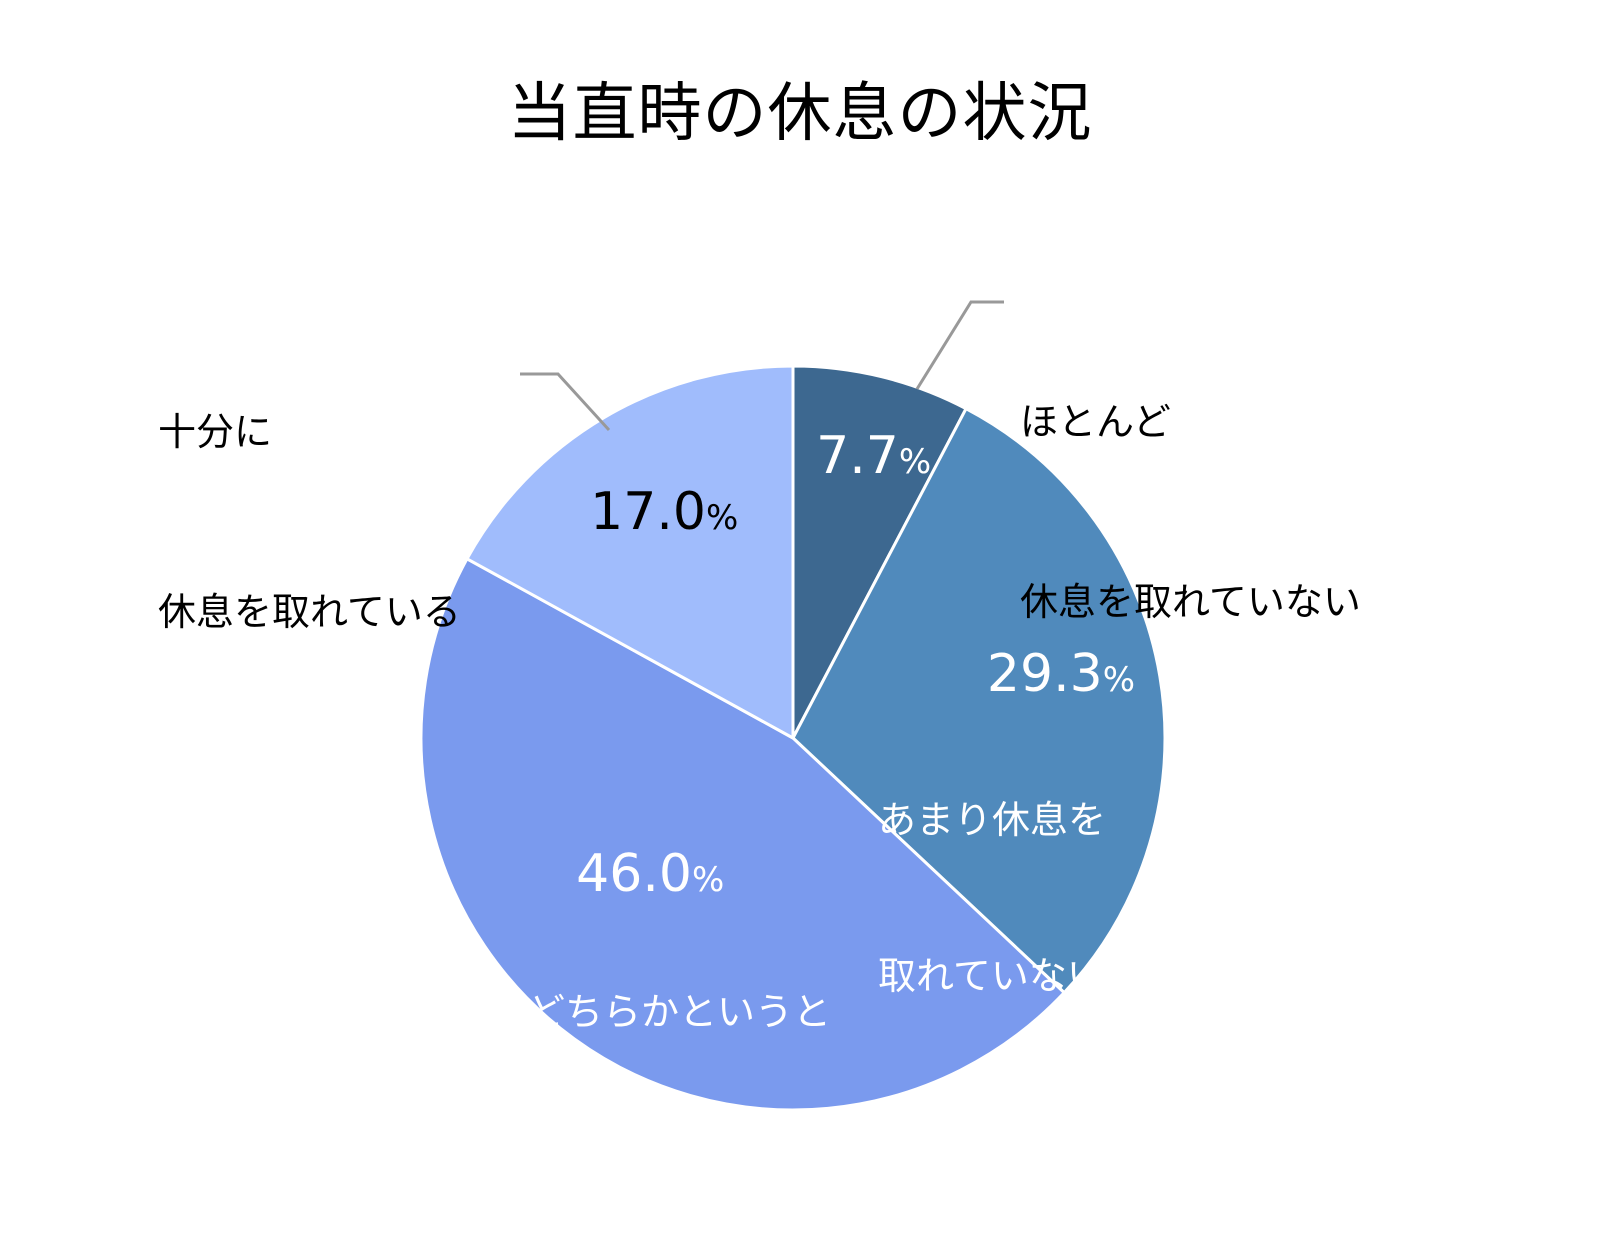 This screenshot has width=1600, height=1246. I want to click on leader-line-s0, so click(959, 345).